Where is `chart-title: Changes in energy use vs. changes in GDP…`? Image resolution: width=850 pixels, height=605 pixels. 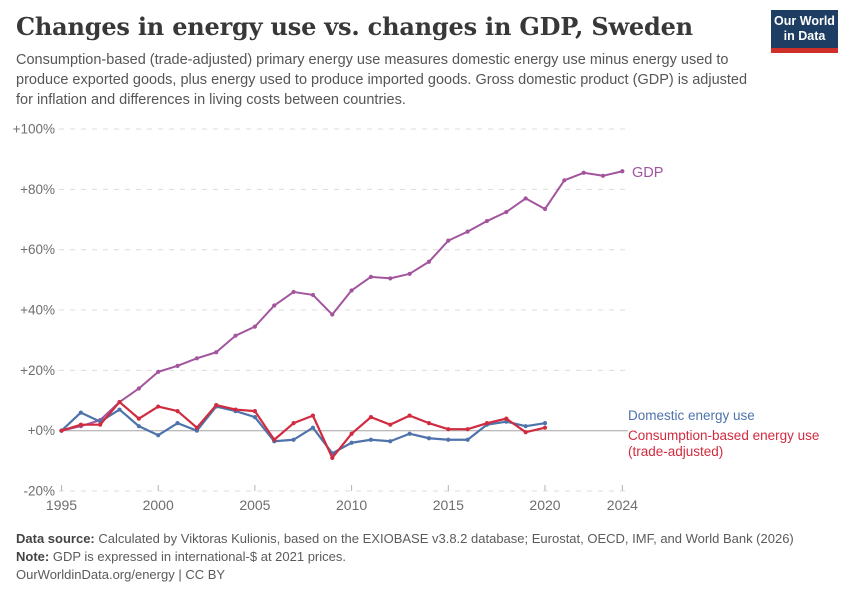
chart-title: Changes in energy use vs. changes in GDP… is located at coordinates (354, 26).